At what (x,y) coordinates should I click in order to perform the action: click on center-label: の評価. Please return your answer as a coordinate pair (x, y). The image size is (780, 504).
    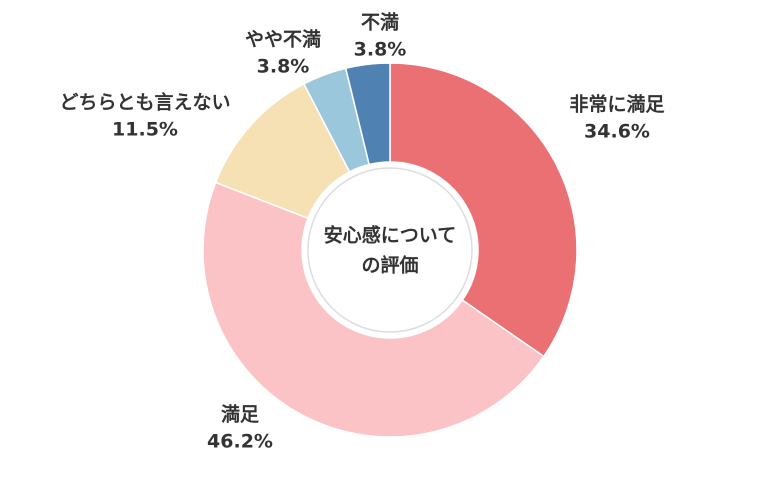
    Looking at the image, I should click on (389, 265).